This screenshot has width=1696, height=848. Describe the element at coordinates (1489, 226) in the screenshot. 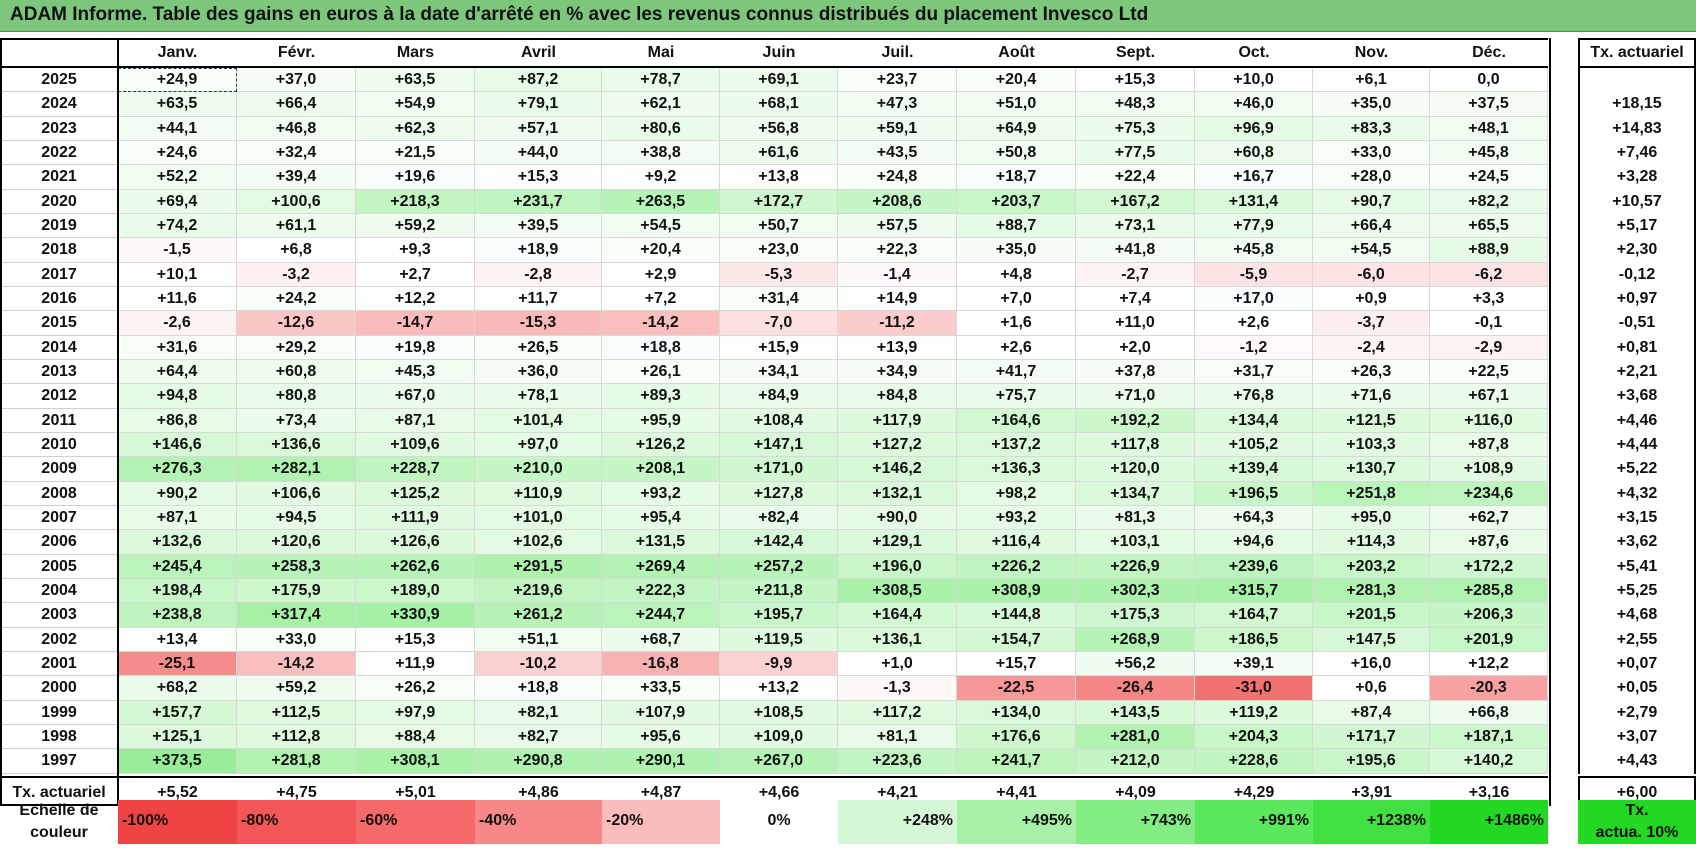

I see `value-cell: +65,5` at that location.